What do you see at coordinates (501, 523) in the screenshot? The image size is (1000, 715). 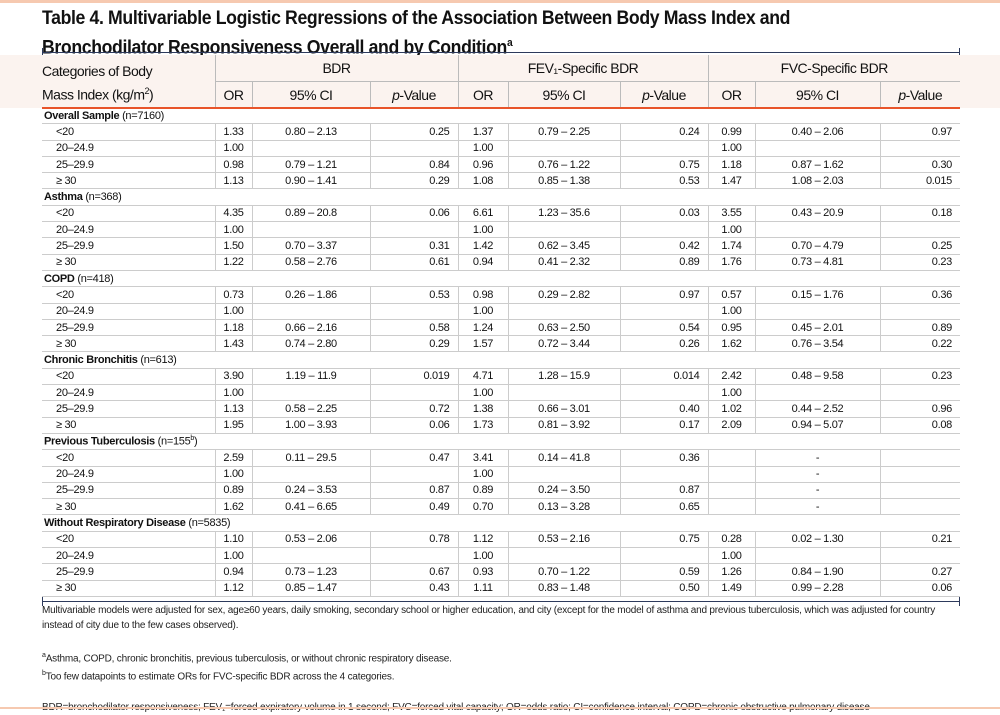 I see `group-label: Without Respiratory Disease (n=5835)` at bounding box center [501, 523].